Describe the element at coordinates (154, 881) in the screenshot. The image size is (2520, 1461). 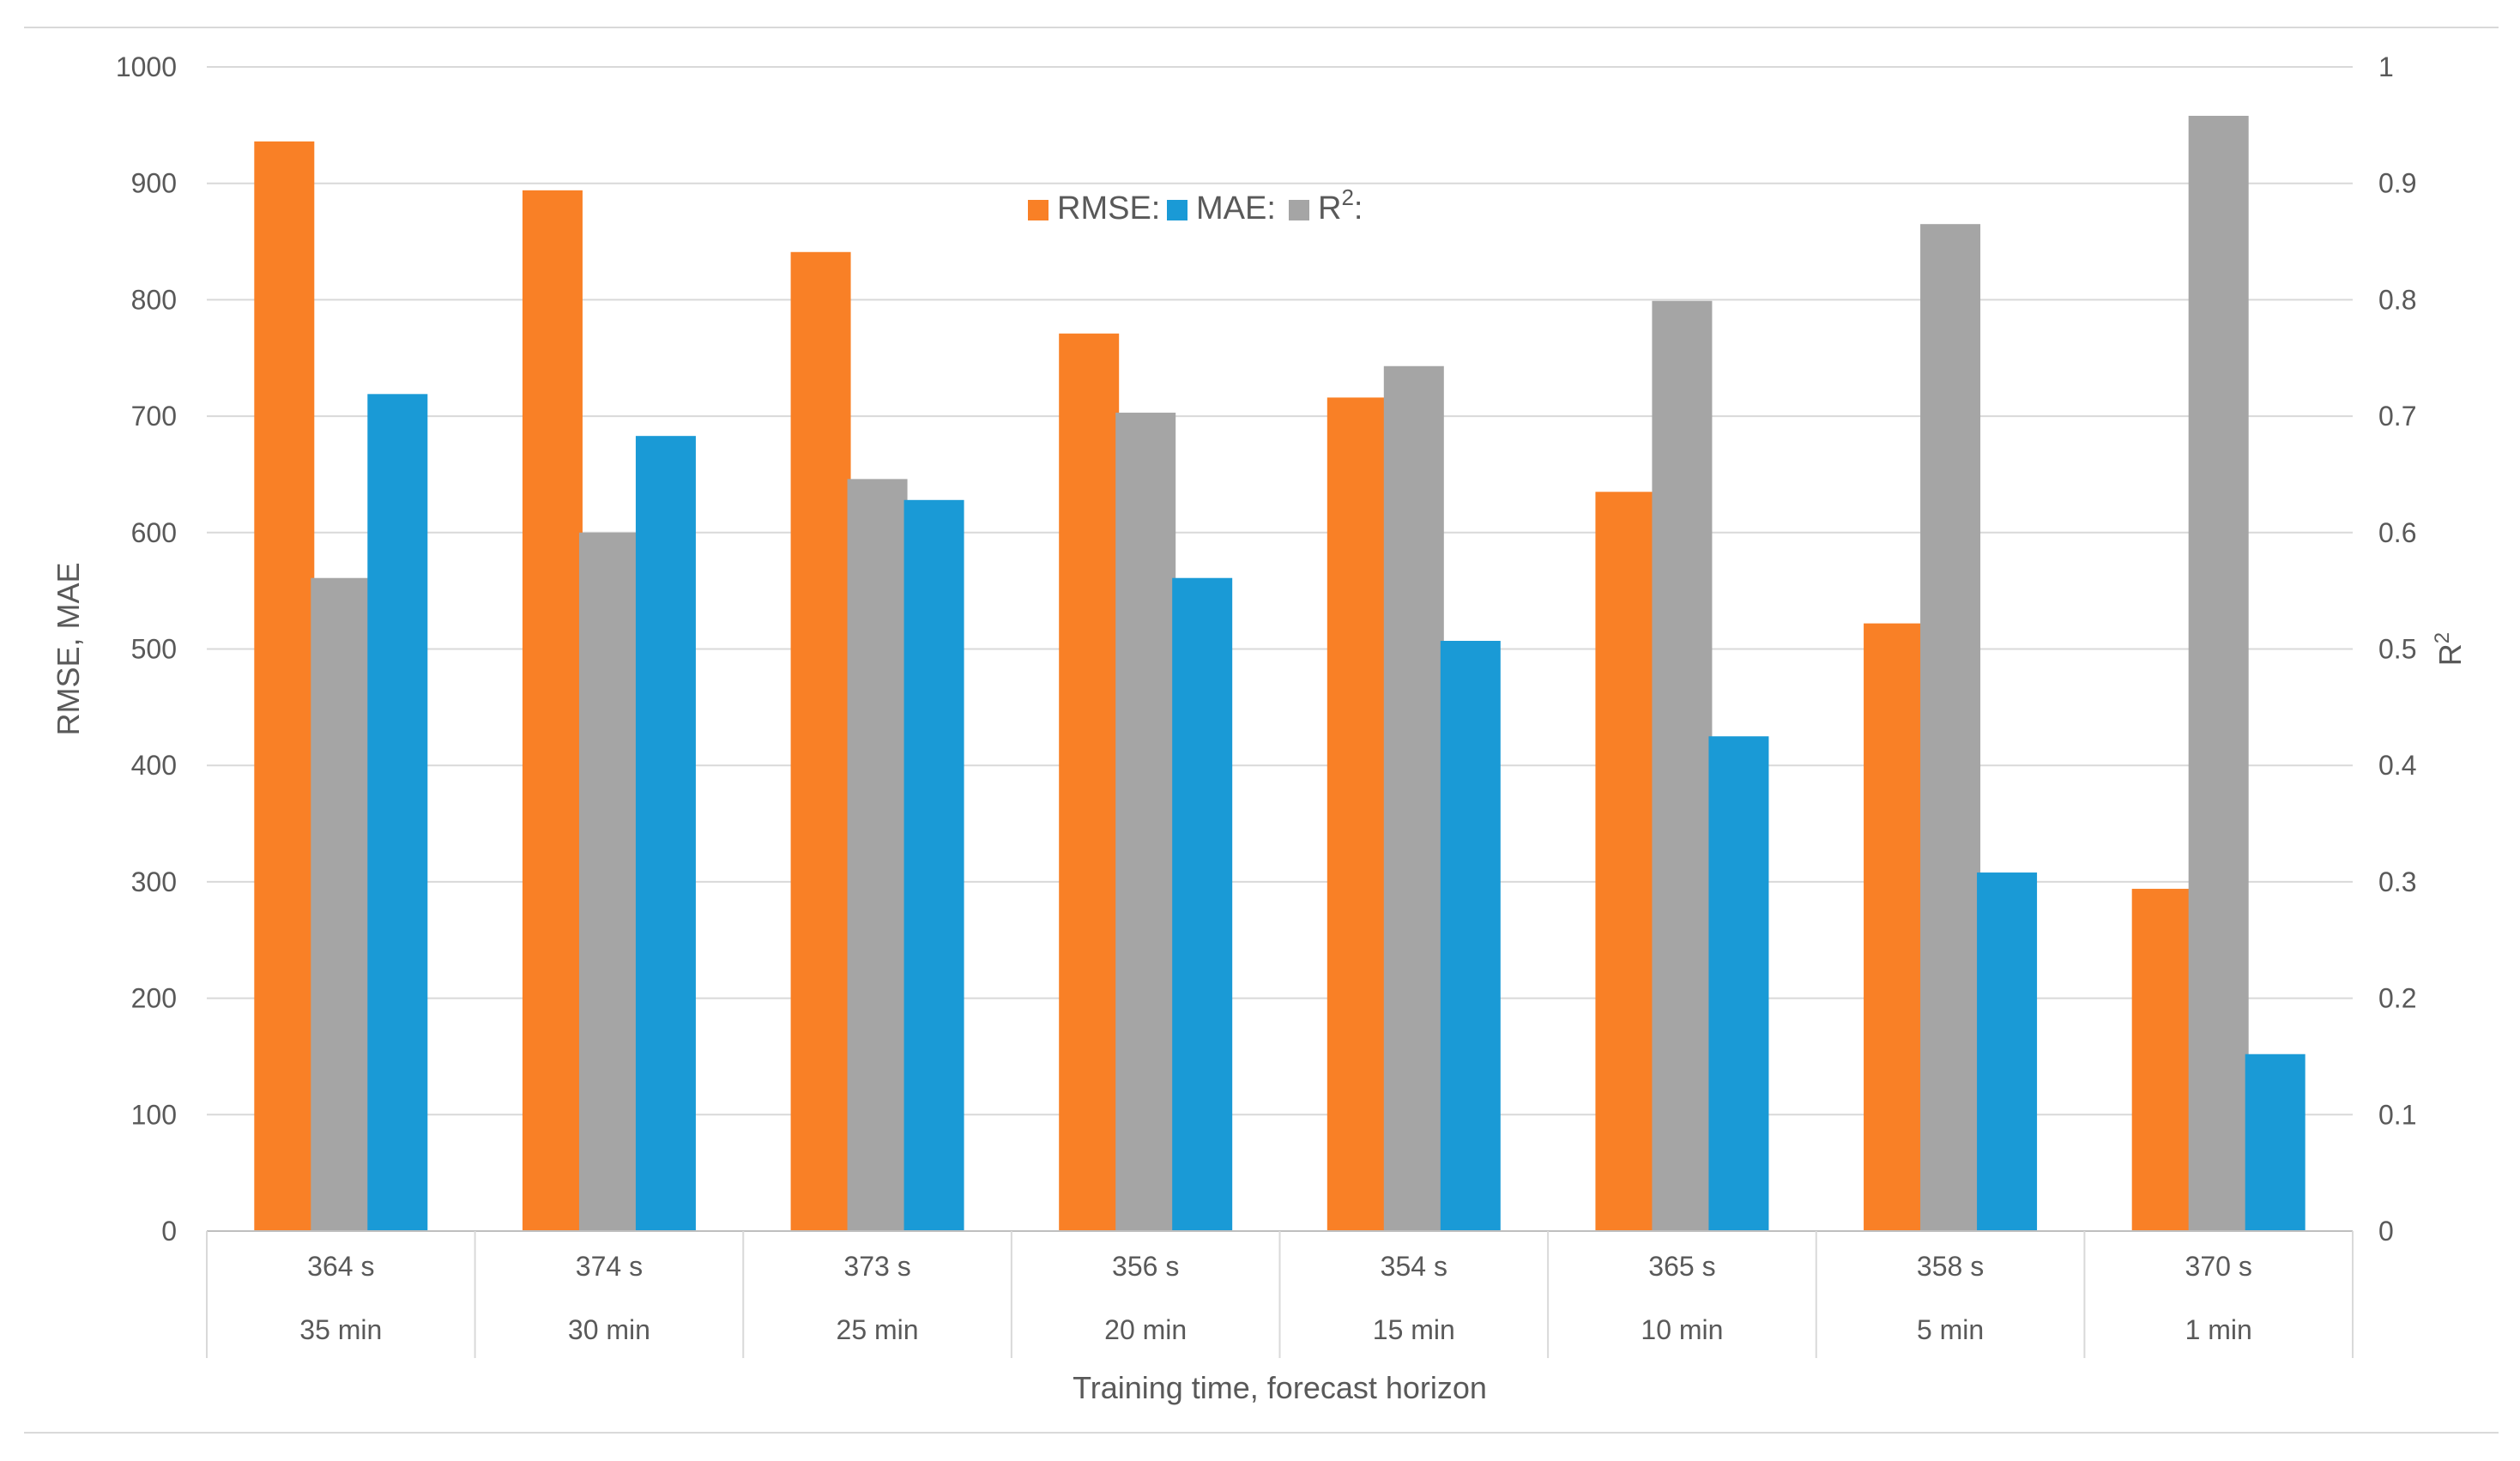
I see `y-tick-label: 300` at that location.